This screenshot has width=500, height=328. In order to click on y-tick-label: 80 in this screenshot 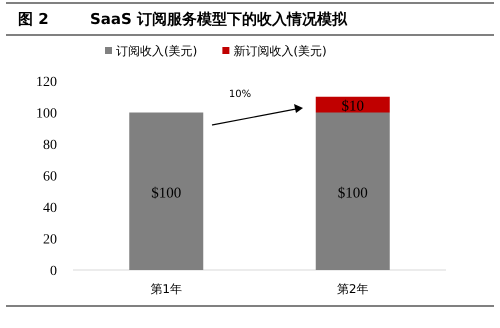, I will do `click(50, 145)`.